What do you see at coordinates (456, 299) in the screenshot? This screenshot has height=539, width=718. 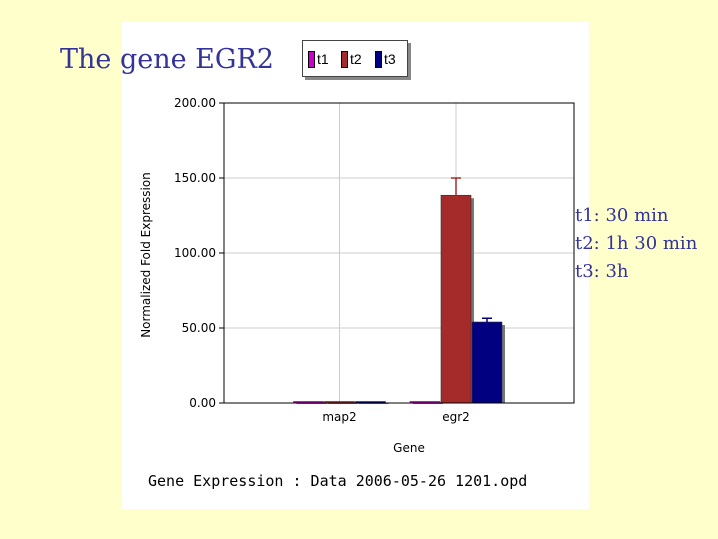 I see `bar-t2-egr2` at bounding box center [456, 299].